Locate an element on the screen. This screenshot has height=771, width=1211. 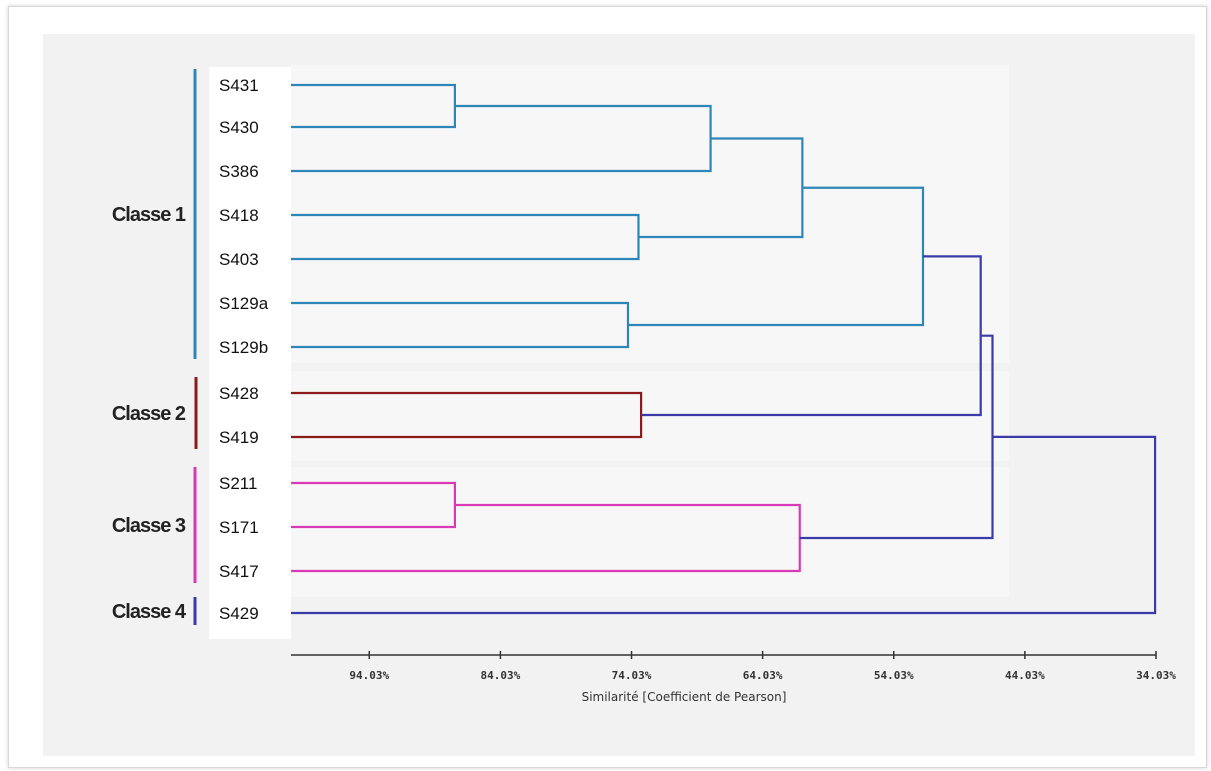
class-label: Classe 1 is located at coordinates (149, 215).